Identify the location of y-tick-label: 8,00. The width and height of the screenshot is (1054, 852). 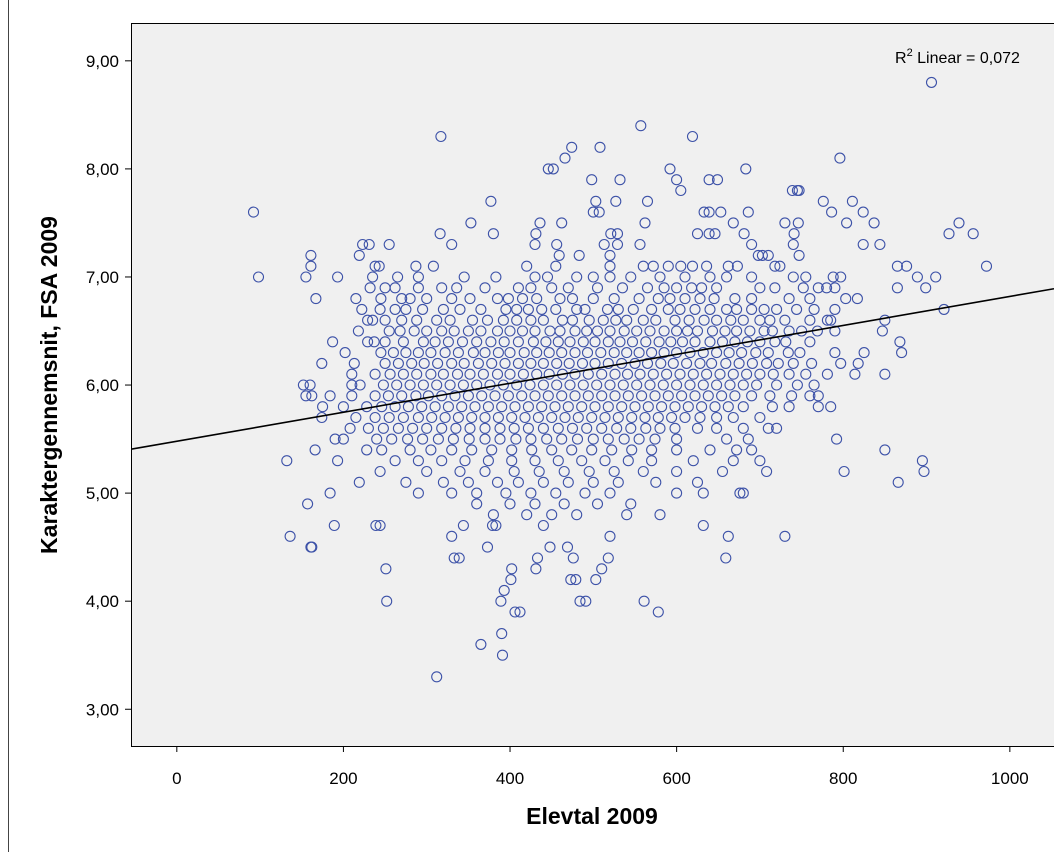
(102, 169).